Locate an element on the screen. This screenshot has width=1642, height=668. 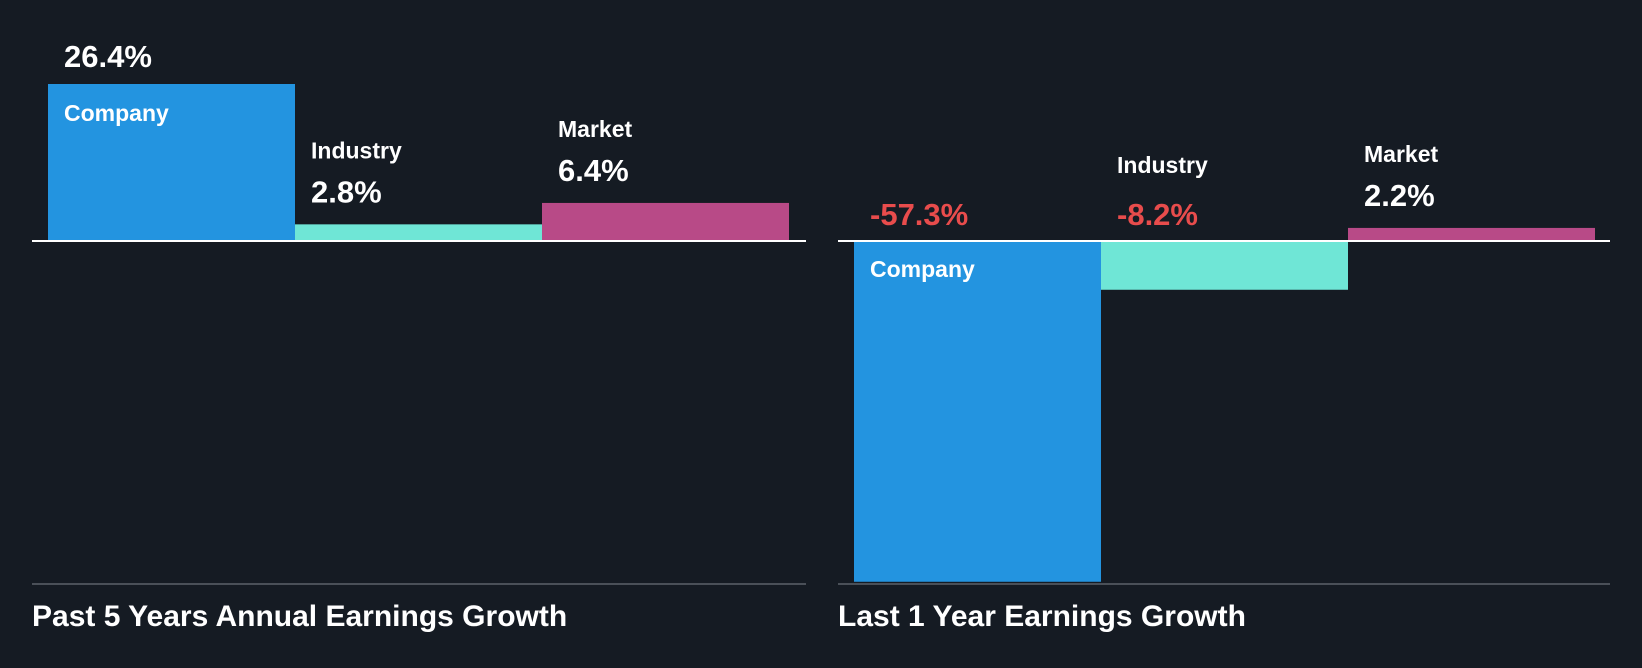
last-1-year-bar-industry is located at coordinates (1224, 265).